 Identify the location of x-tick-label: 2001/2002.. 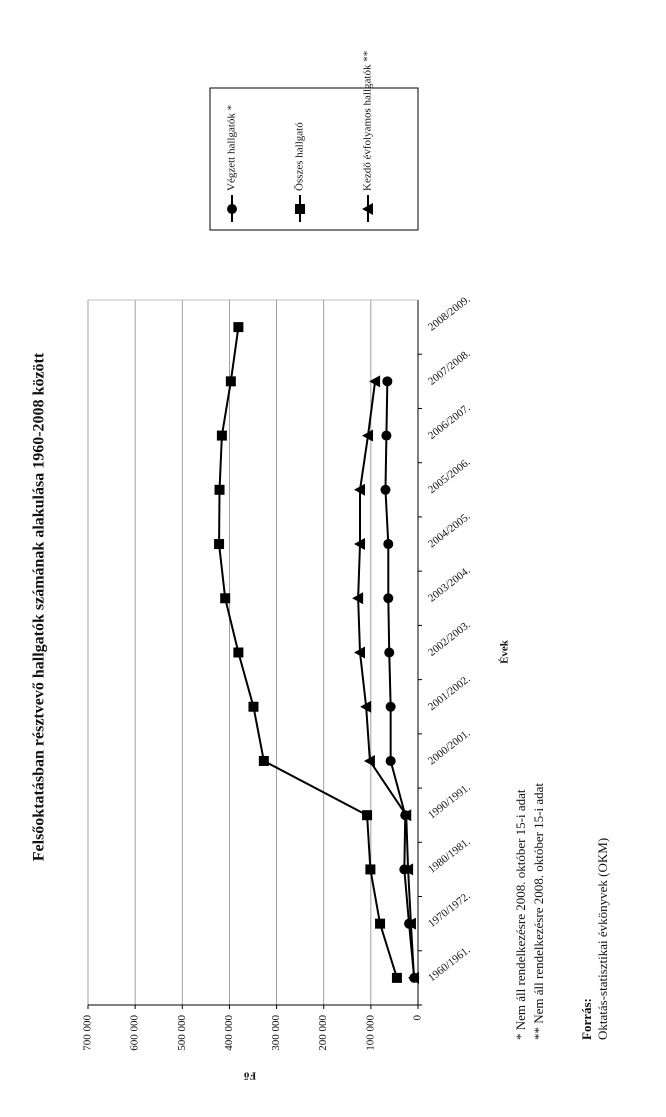
(449, 693).